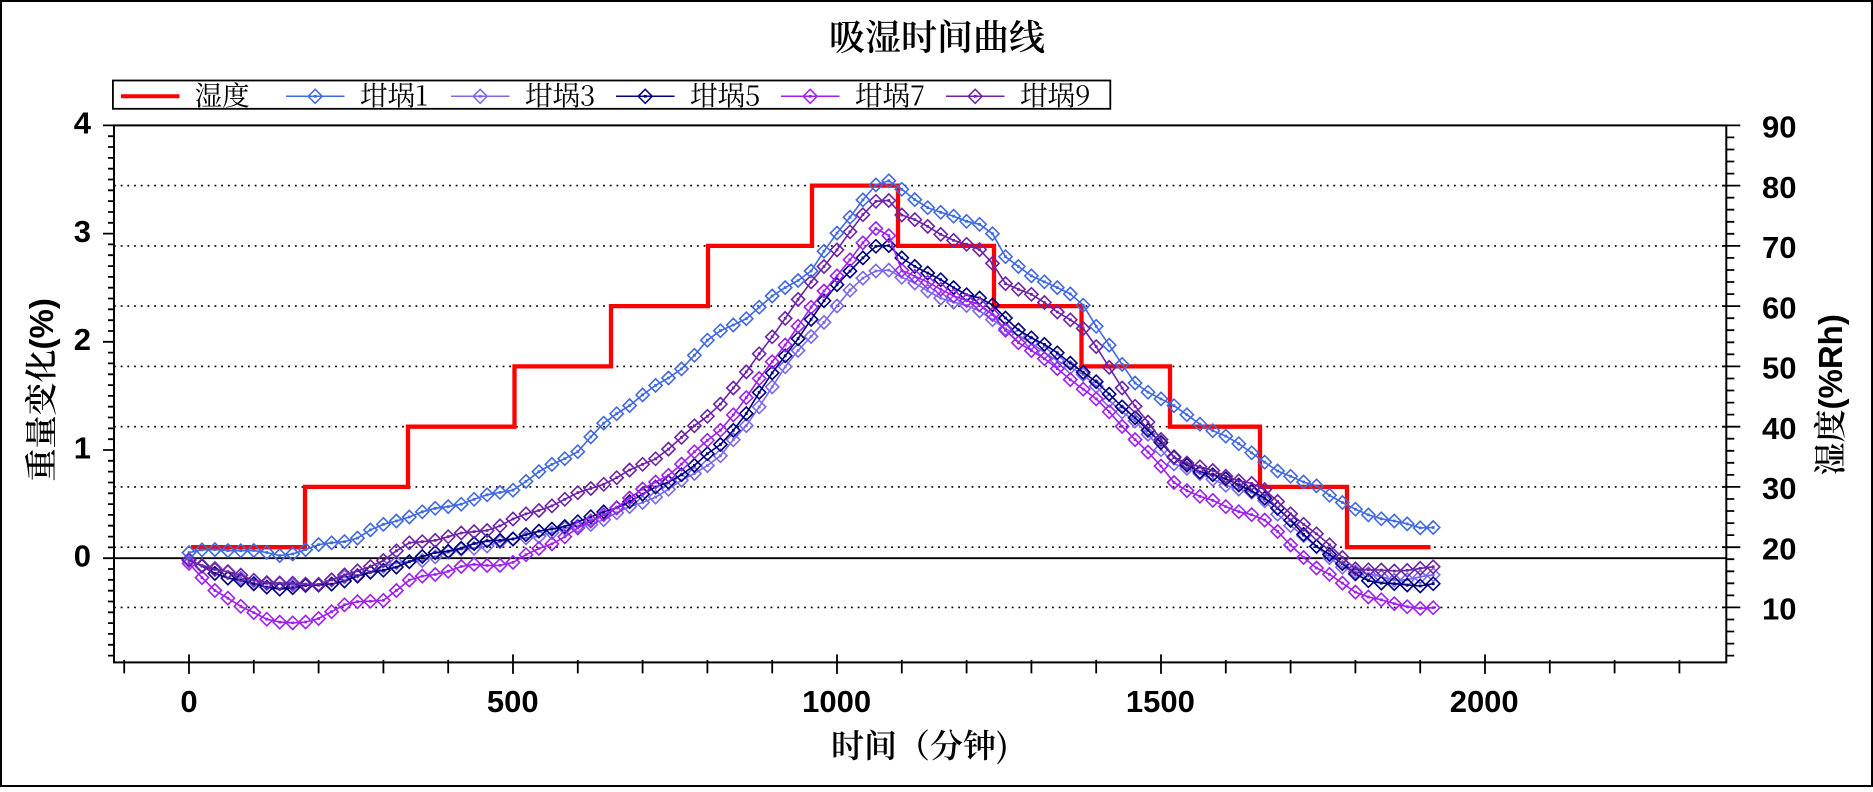  Describe the element at coordinates (1779, 187) in the screenshot. I see `svg-text: 80` at that location.